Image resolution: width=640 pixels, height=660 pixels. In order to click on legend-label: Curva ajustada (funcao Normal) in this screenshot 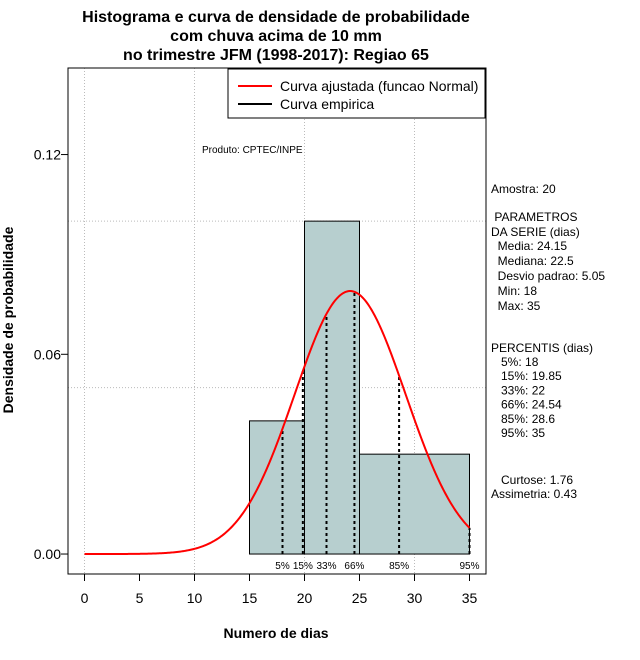, I will do `click(379, 86)`.